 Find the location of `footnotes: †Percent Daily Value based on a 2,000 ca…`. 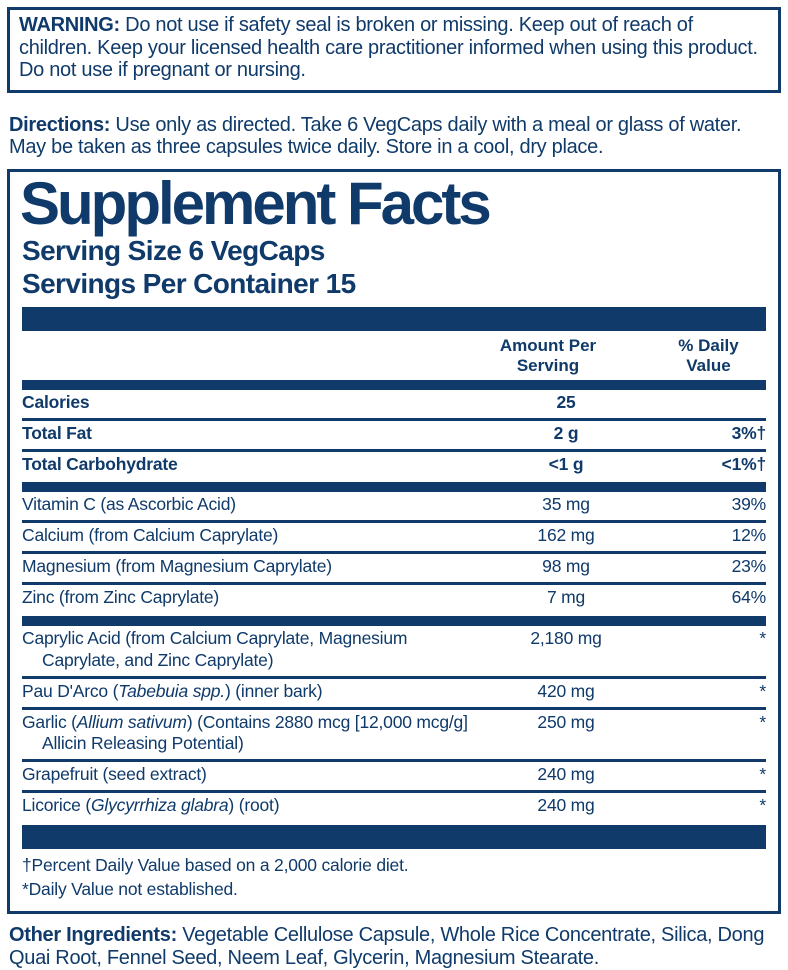

footnotes: †Percent Daily Value based on a 2,000 ca… is located at coordinates (394, 880).